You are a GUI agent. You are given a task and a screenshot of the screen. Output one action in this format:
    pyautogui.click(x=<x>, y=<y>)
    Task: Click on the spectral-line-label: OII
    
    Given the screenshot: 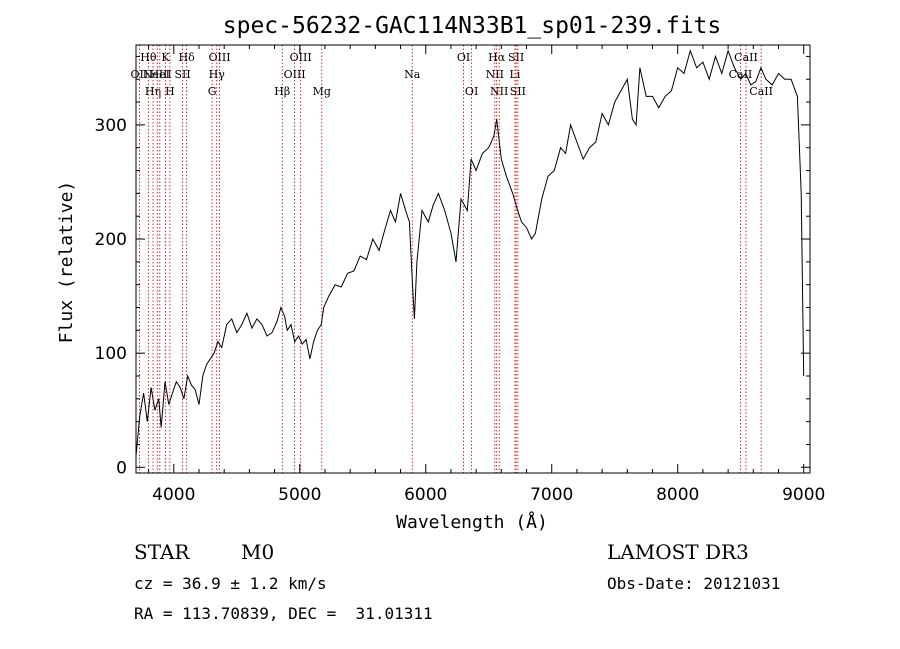 What is the action you would take?
    pyautogui.click(x=140, y=74)
    